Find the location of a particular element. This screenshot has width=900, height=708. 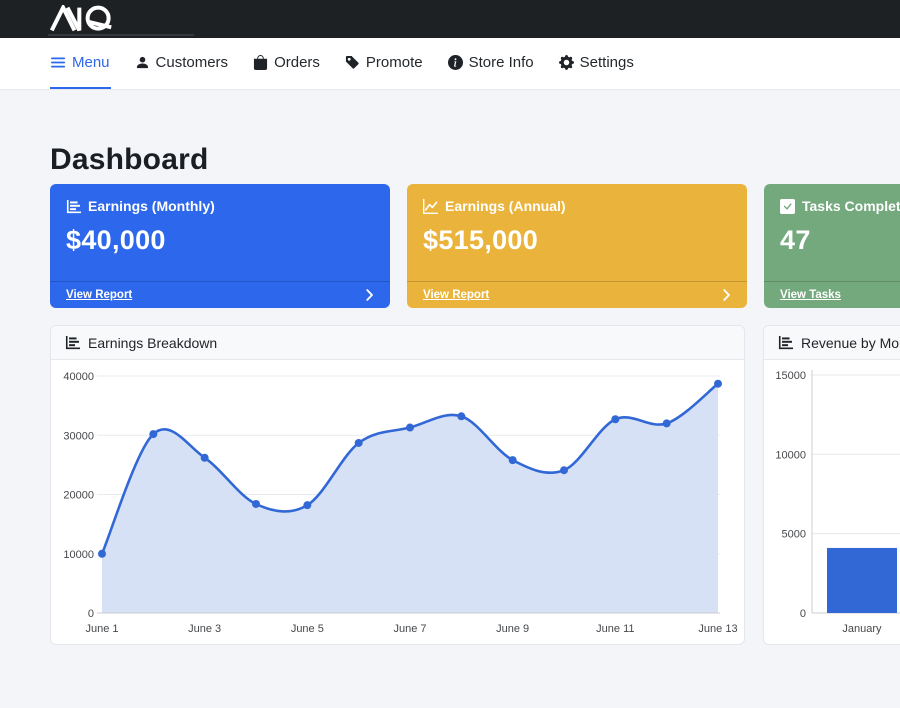

gear-icon is located at coordinates (566, 62).